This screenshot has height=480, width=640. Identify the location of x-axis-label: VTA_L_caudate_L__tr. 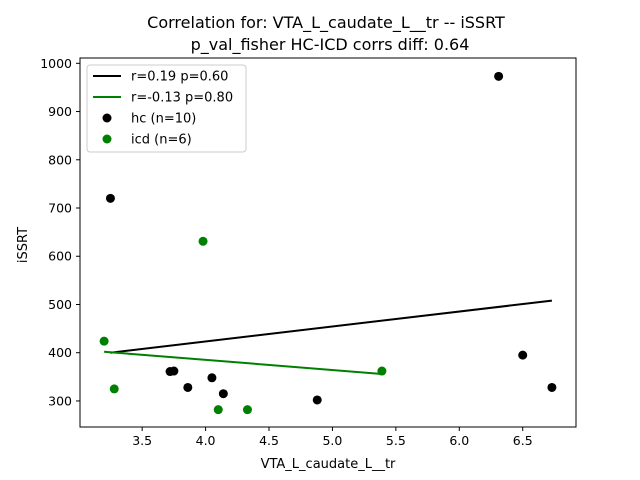
(328, 464).